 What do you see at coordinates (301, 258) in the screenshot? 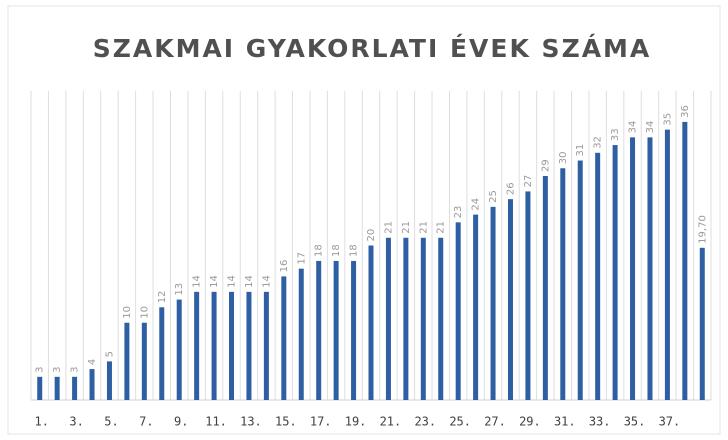
I see `data-label: 17` at bounding box center [301, 258].